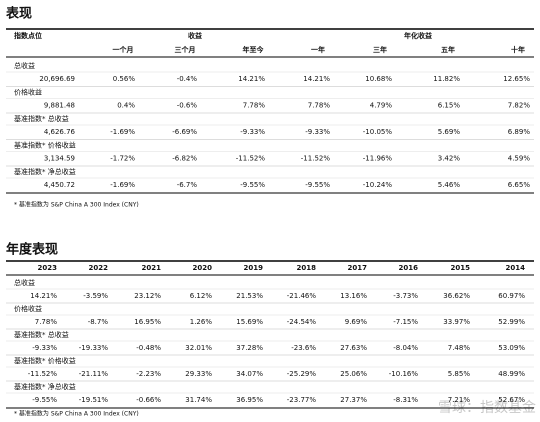 This screenshot has height=422, width=540. Describe the element at coordinates (59, 106) in the screenshot. I see `cell: 9,881.48` at that location.